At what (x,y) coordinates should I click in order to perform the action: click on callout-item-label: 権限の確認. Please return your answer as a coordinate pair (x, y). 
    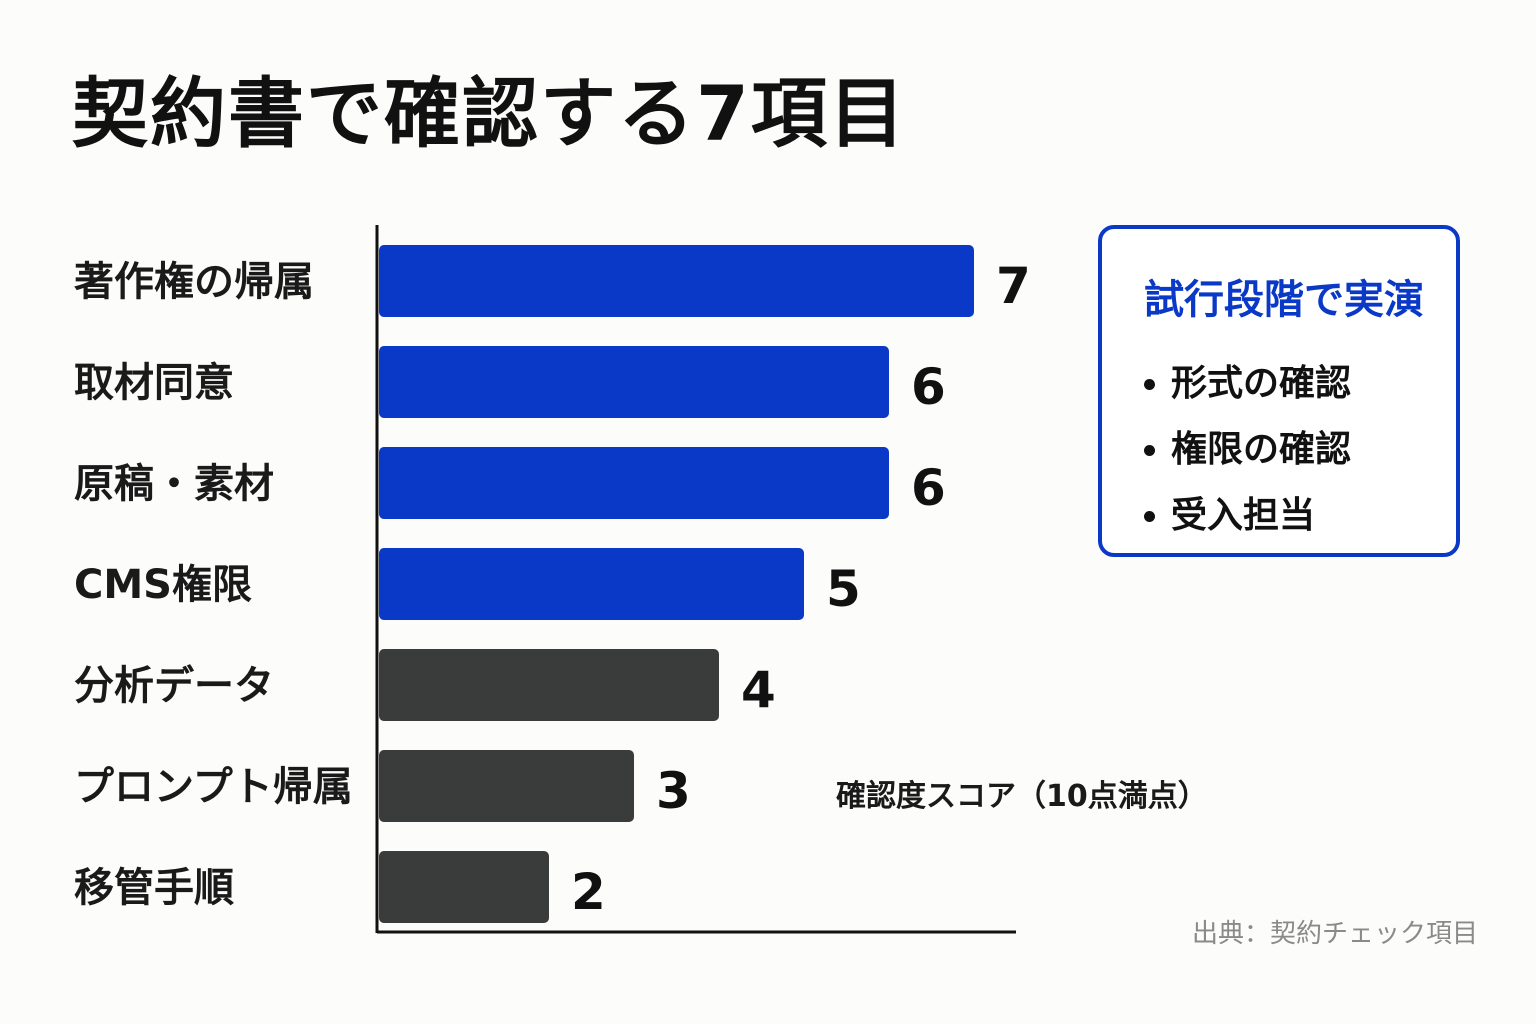
    Looking at the image, I should click on (1261, 449).